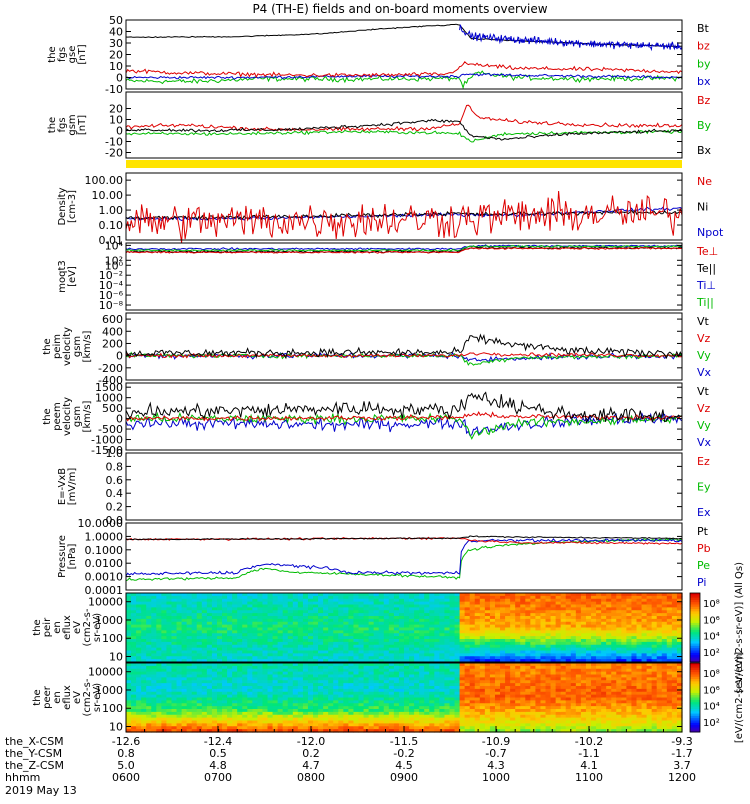 The width and height of the screenshot is (750, 804). I want to click on y-tick-label: 0.0010, so click(104, 577).